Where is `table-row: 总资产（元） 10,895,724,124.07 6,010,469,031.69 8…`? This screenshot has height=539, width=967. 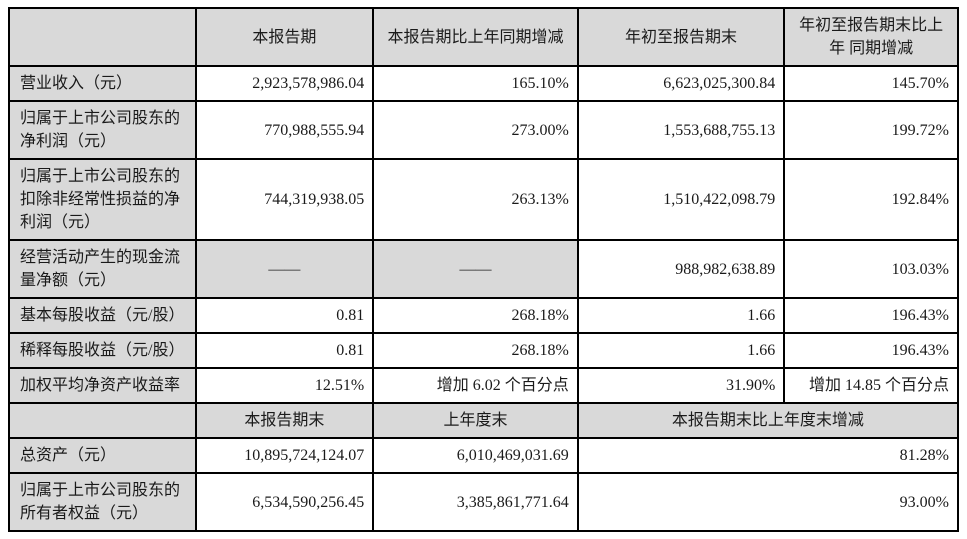
table-row: 总资产（元） 10,895,724,124.07 6,010,469,031.69 8… is located at coordinates (484, 455).